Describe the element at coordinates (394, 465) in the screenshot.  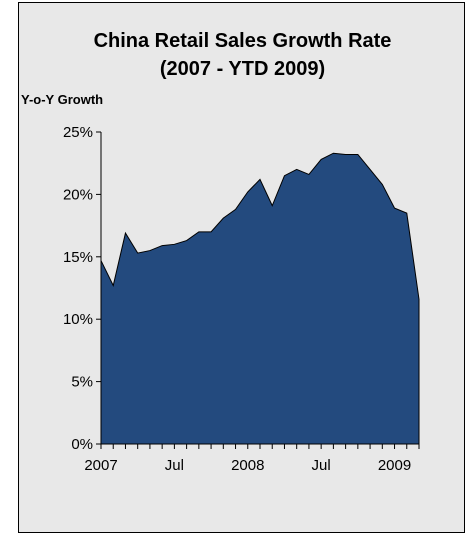
I see `x-tick-label: 2009` at that location.